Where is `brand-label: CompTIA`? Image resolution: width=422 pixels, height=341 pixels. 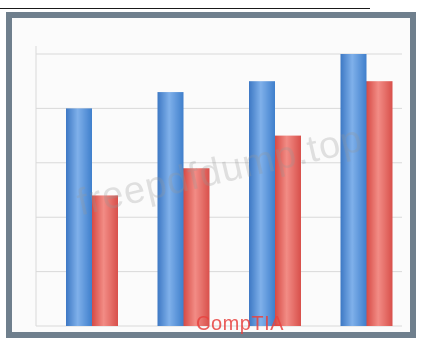 brand-label: CompTIA is located at coordinates (240, 324).